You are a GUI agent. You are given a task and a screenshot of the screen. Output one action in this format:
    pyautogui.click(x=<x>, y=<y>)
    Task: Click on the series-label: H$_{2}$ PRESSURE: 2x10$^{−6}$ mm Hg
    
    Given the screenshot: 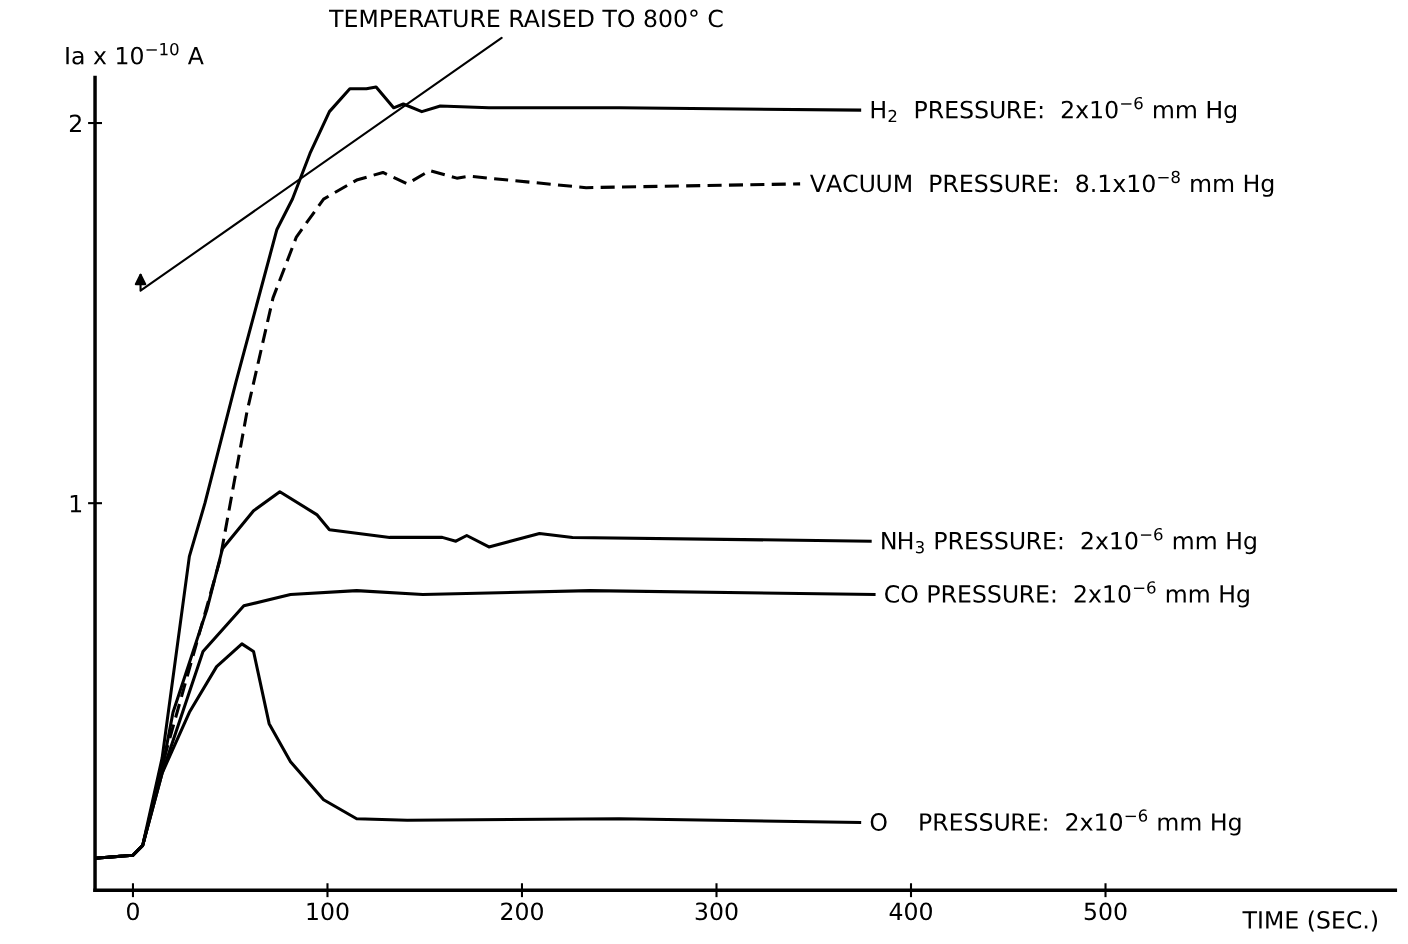 What is the action you would take?
    pyautogui.click(x=1053, y=110)
    